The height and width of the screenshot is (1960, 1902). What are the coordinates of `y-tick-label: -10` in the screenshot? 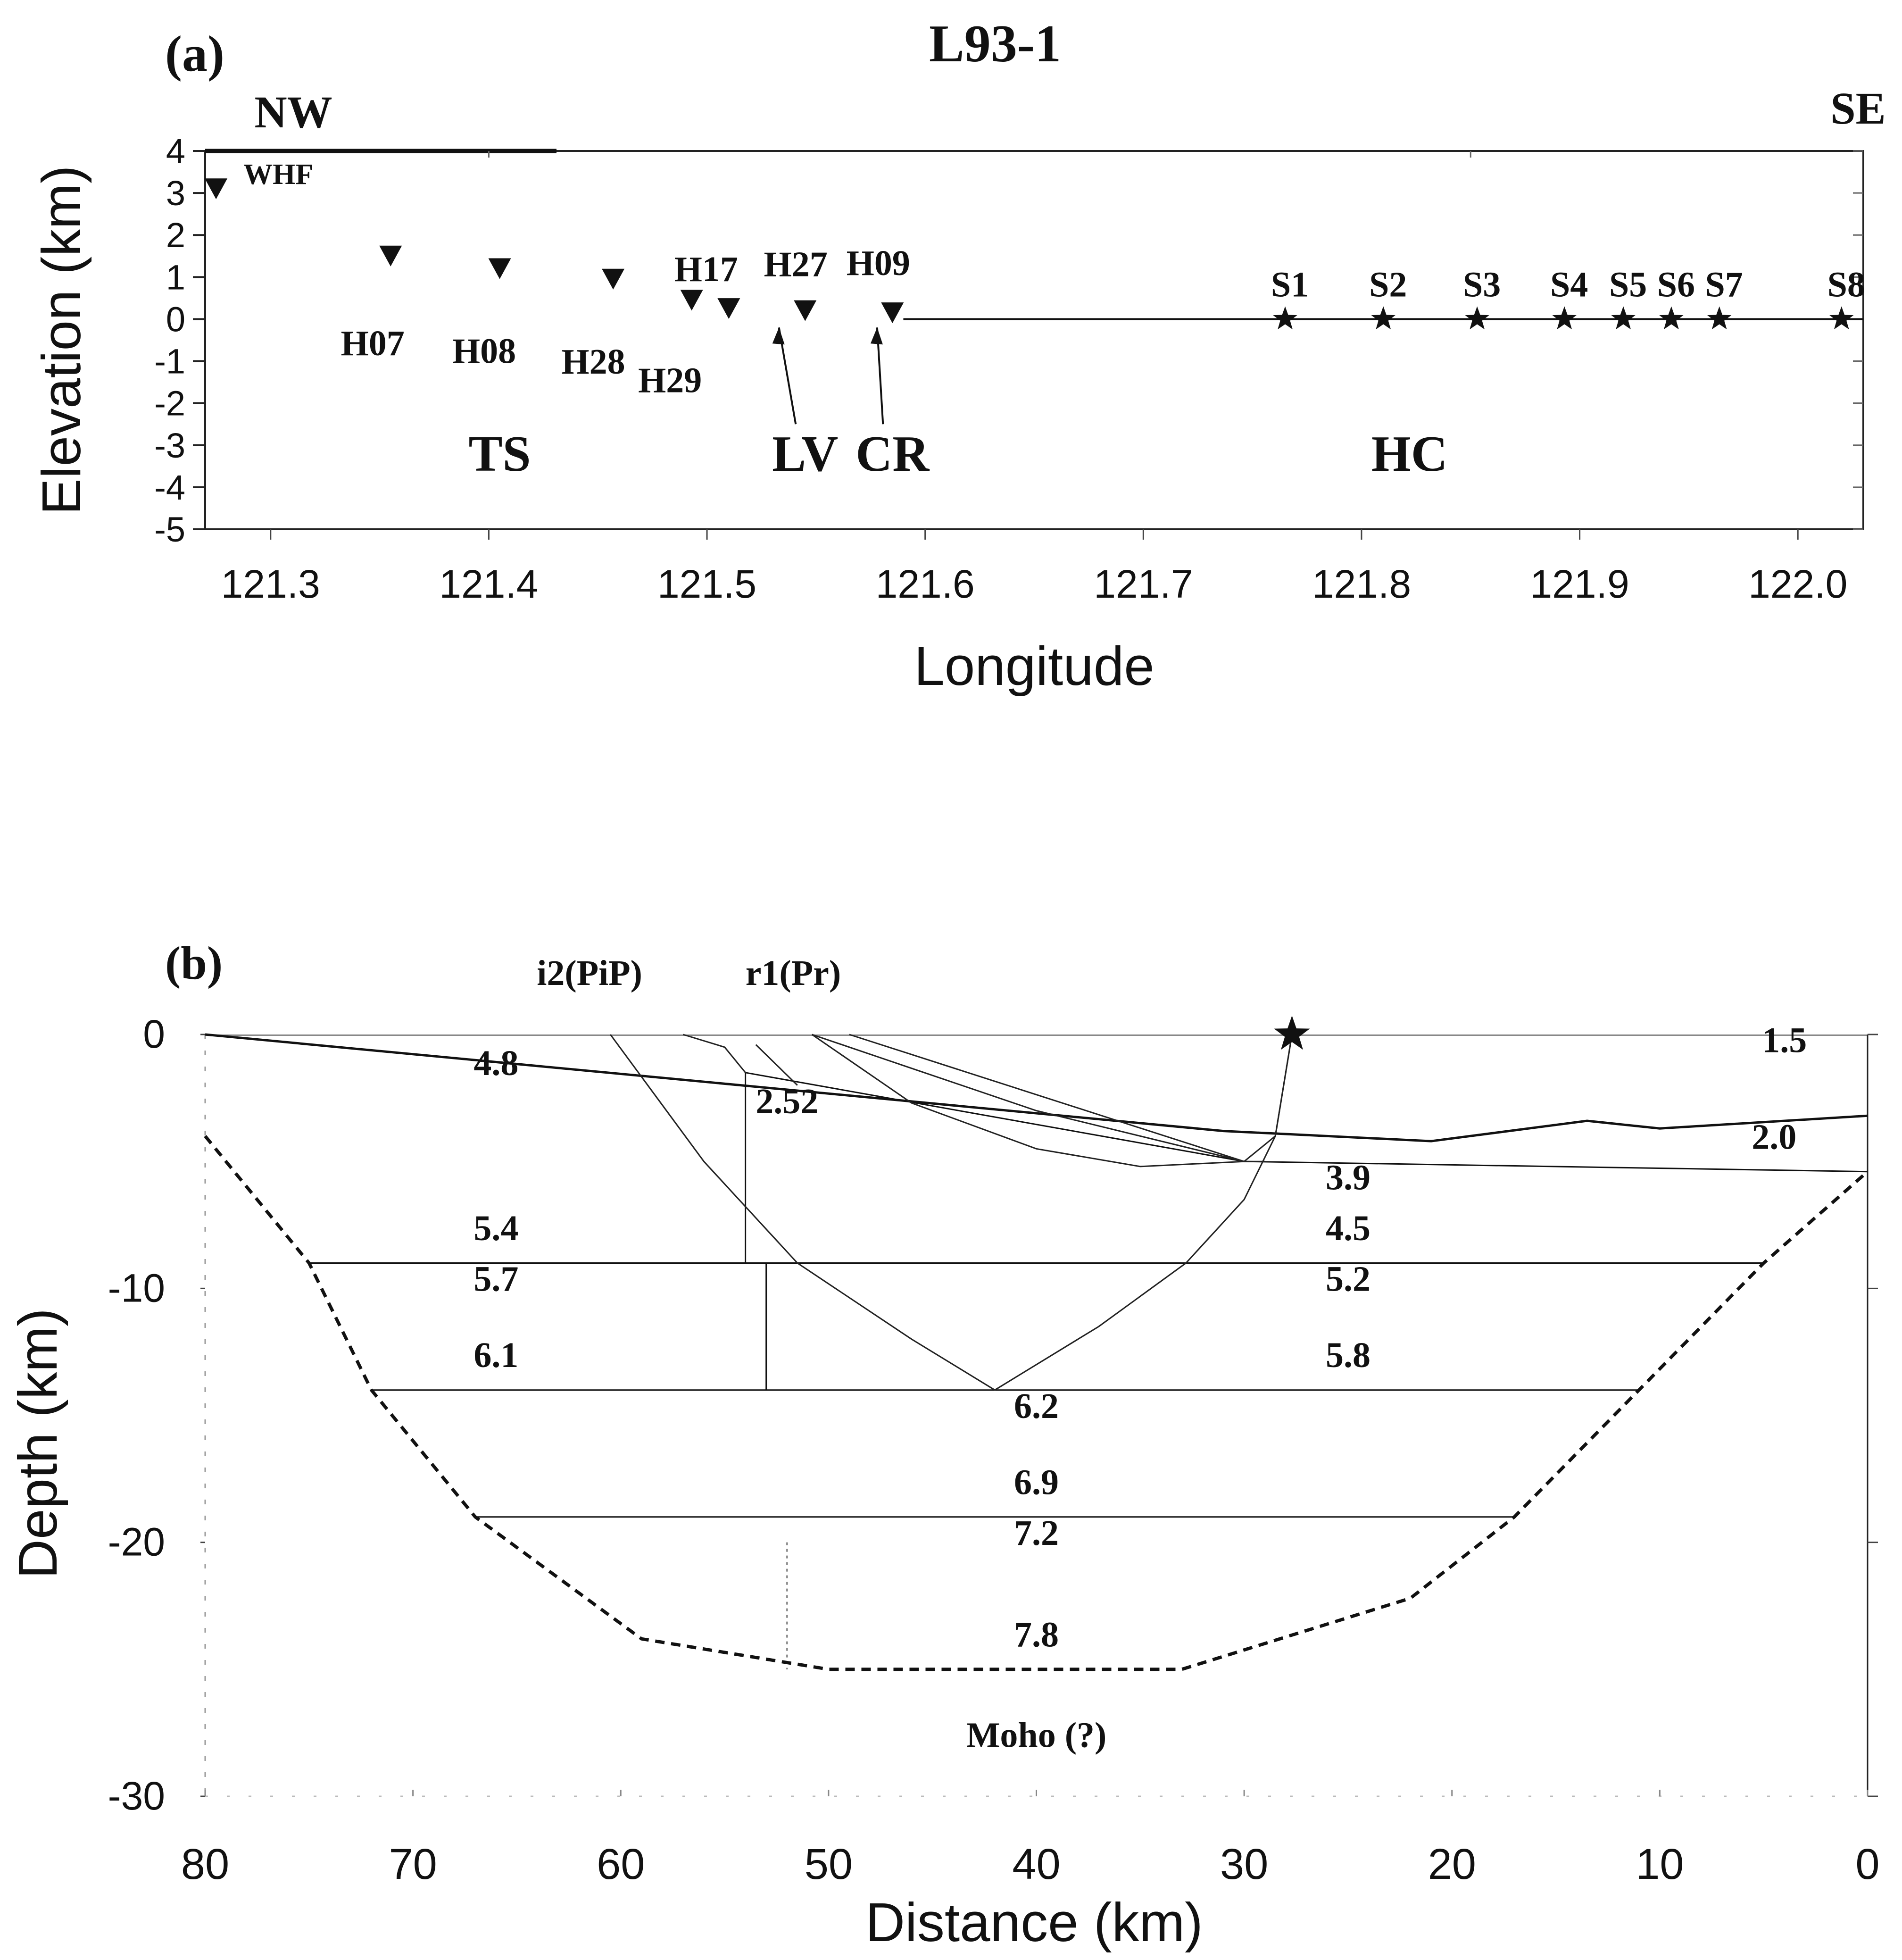 It's located at (137, 1288).